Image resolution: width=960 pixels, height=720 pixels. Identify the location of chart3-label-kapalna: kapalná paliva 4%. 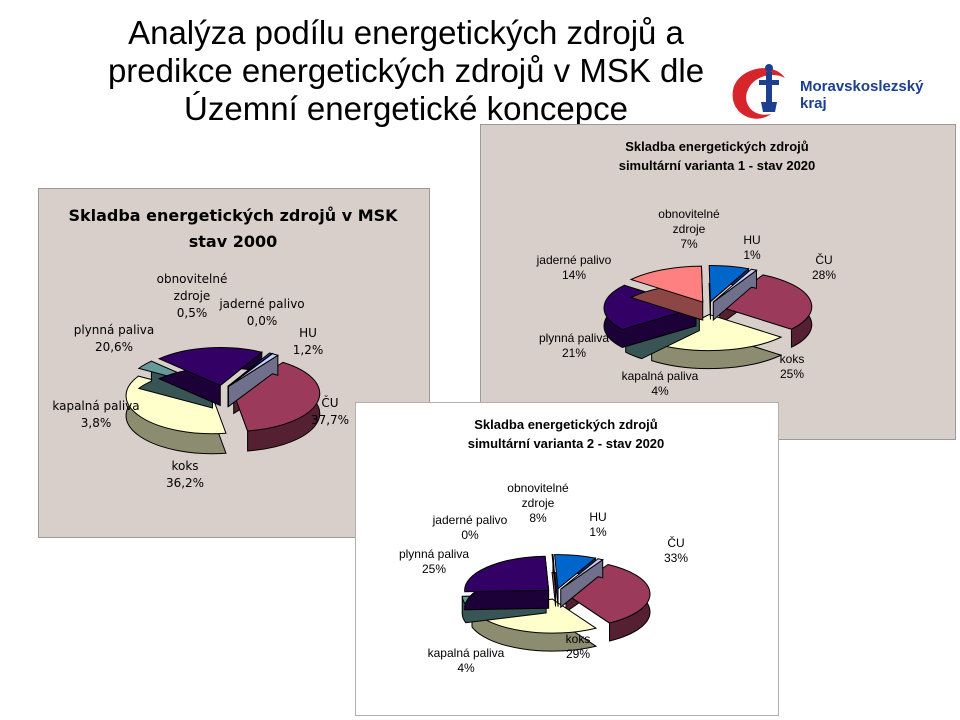
(466, 660).